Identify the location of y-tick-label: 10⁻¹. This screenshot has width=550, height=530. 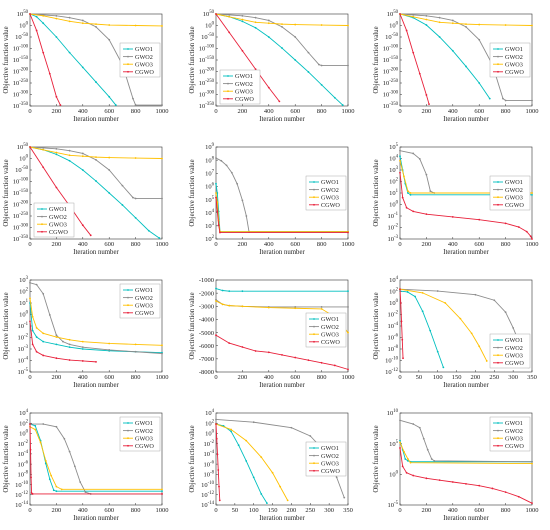
(23, 326).